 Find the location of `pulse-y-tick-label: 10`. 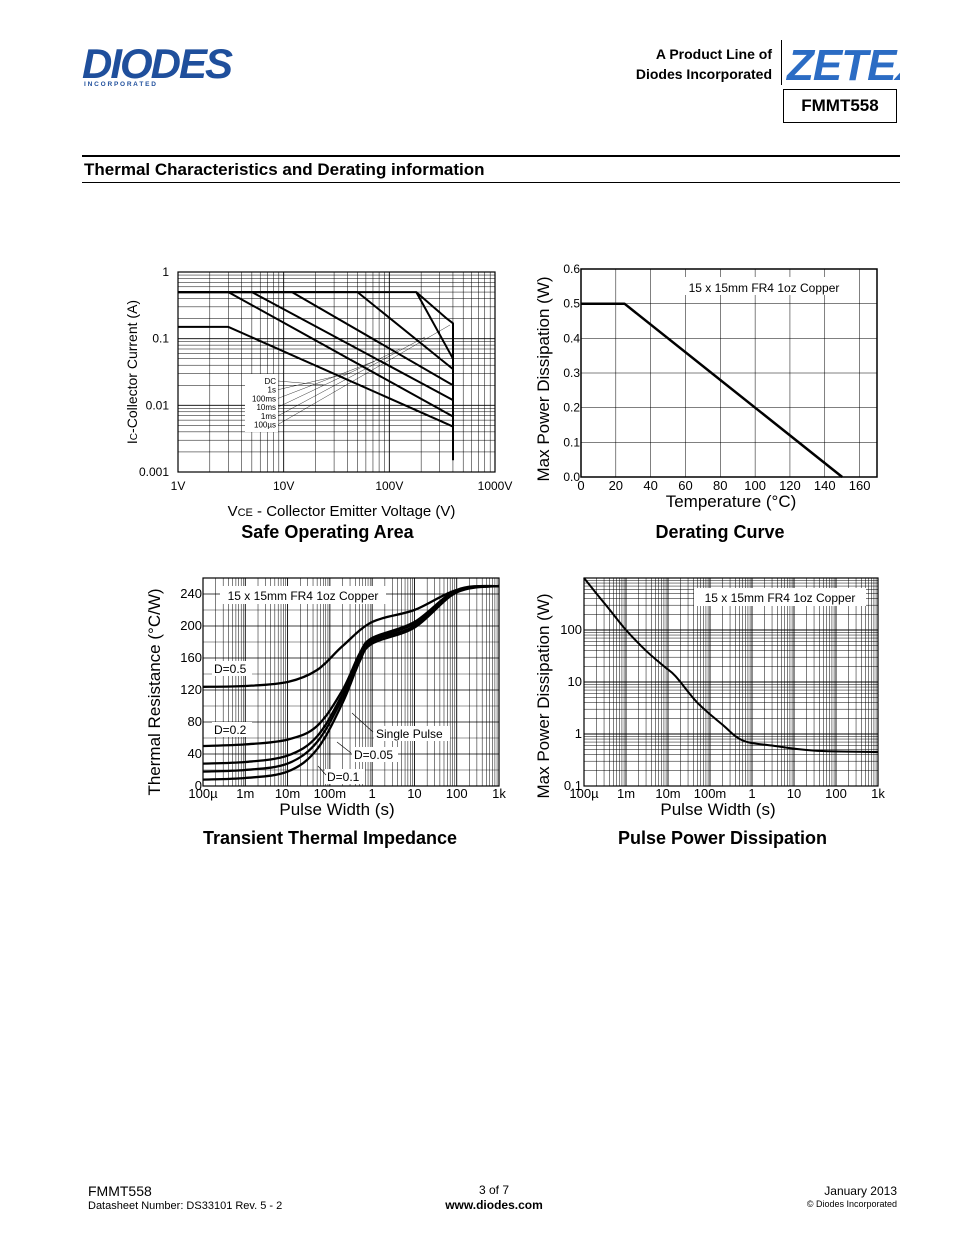

pulse-y-tick-label: 10 is located at coordinates (575, 681).